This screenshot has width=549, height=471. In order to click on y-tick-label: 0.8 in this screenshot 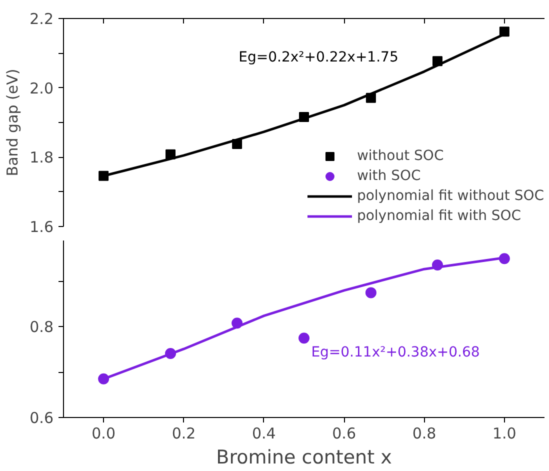, I will do `click(42, 327)`.